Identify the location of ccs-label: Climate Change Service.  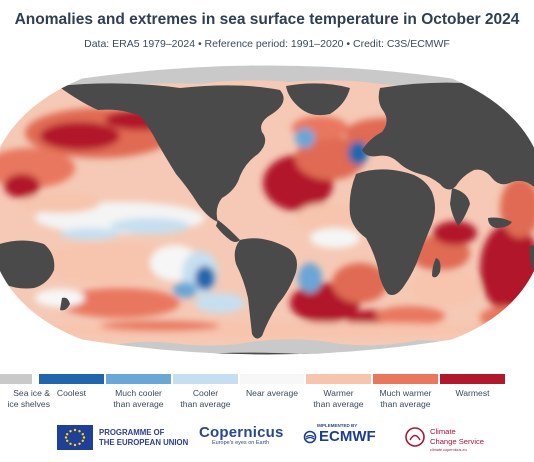
(457, 436).